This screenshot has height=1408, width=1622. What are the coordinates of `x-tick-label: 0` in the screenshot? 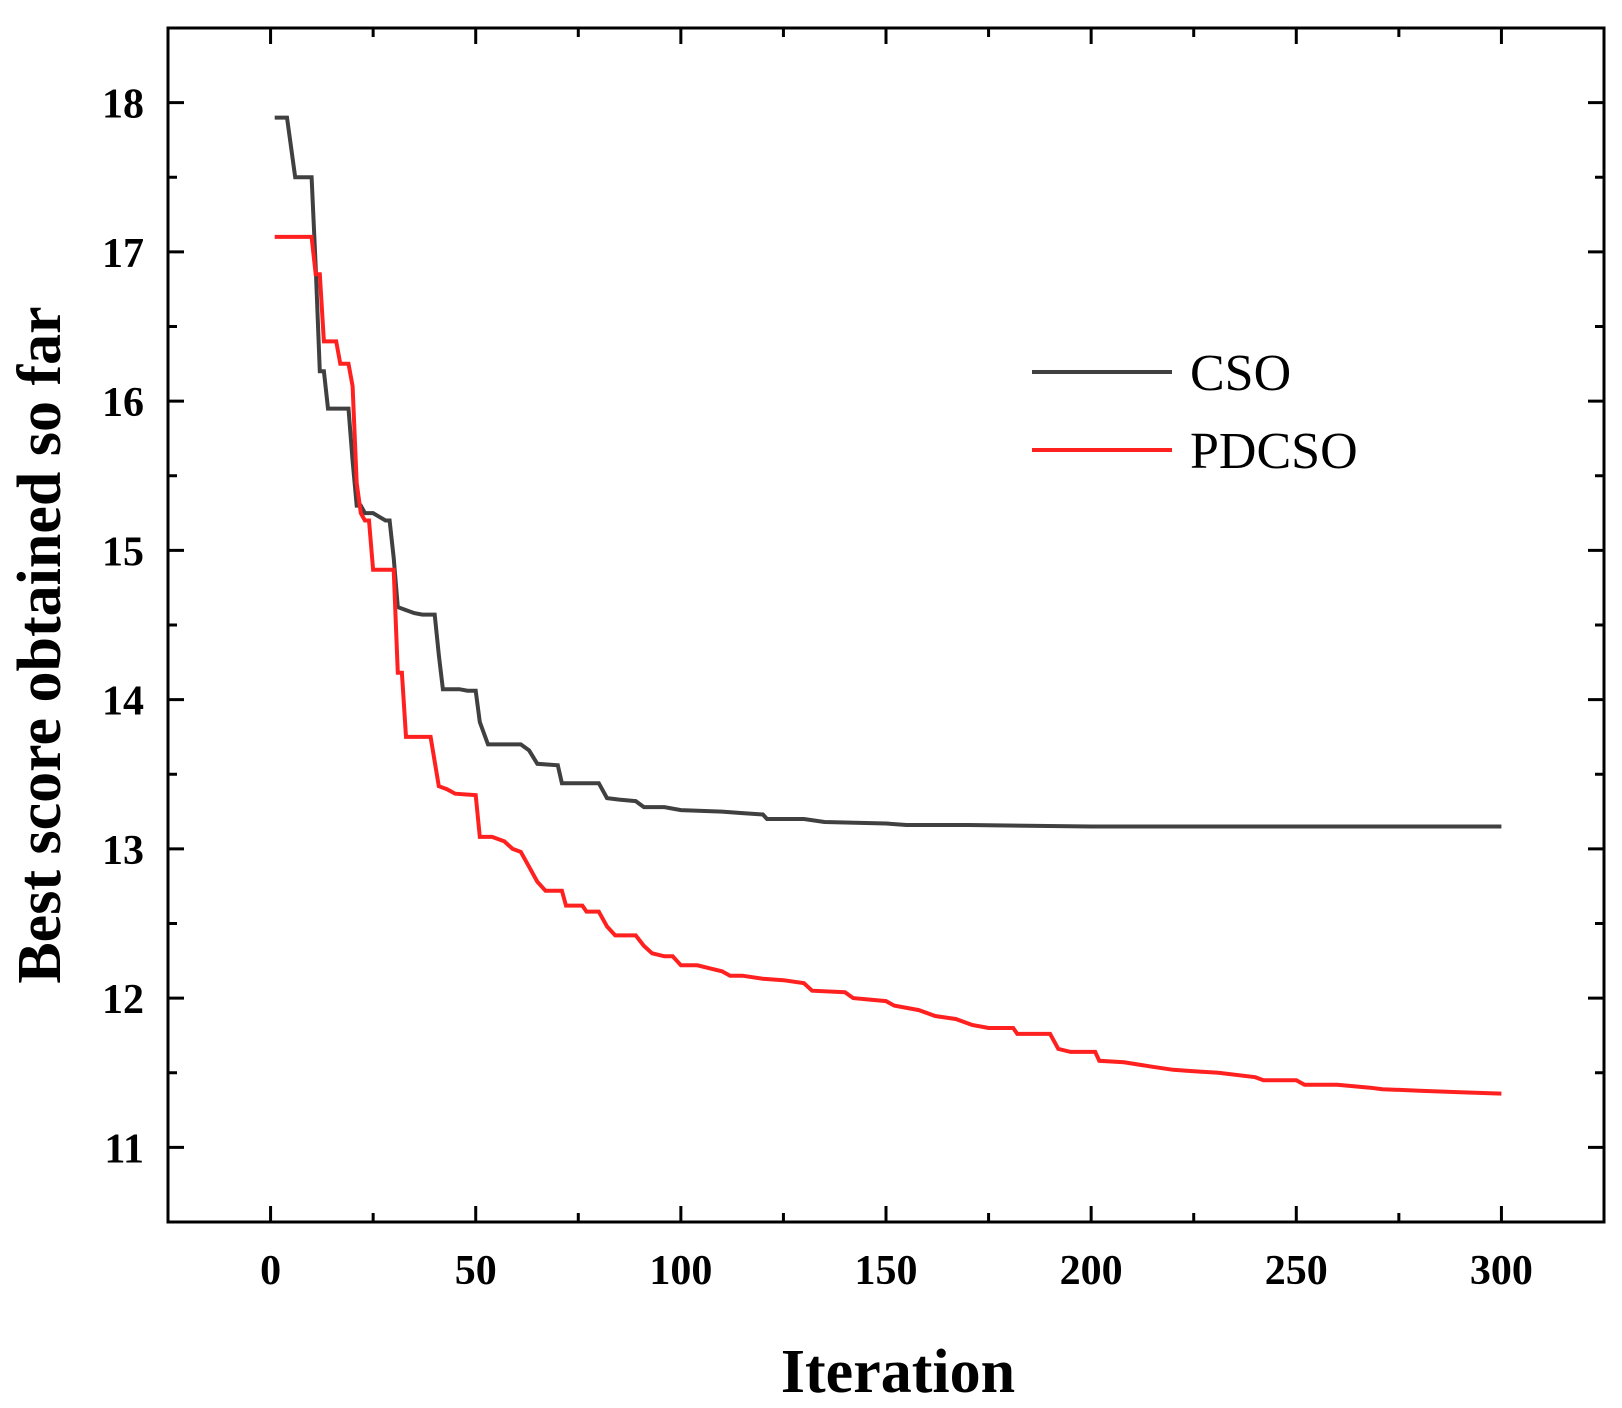 It's located at (270, 1271).